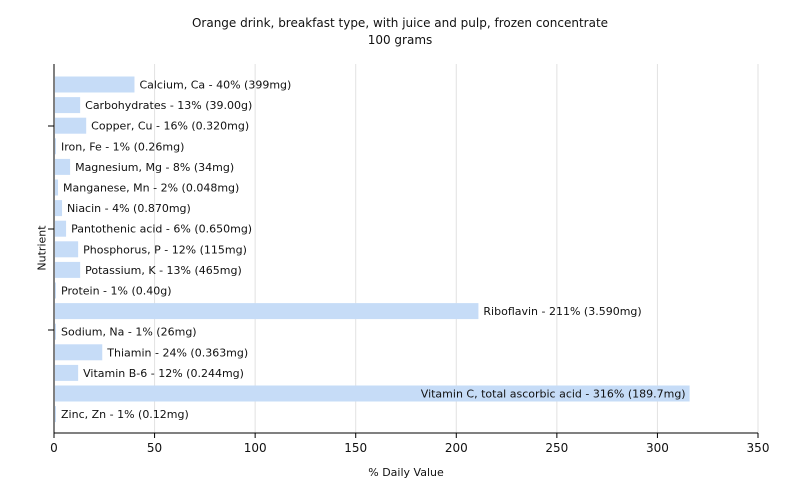 The image size is (800, 500). I want to click on bar-label: Copper, Cu - 16% (0.320mg), so click(170, 126).